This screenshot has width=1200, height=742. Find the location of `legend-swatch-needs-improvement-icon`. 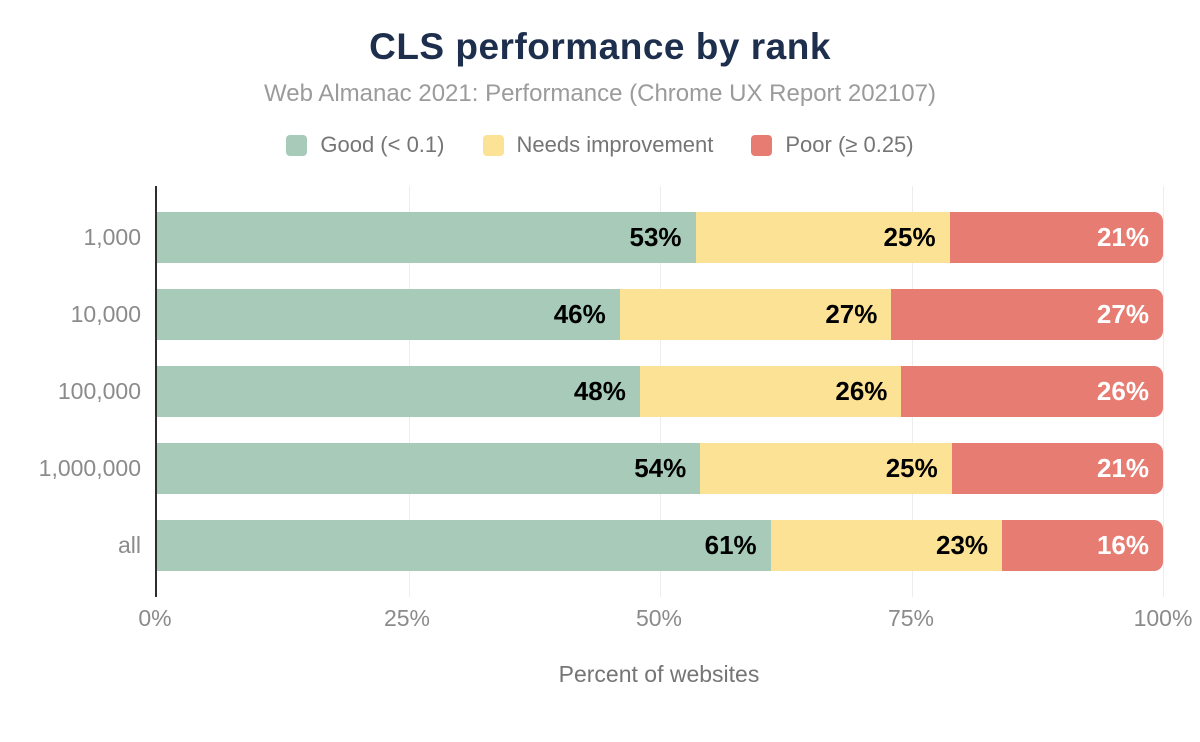

legend-swatch-needs-improvement-icon is located at coordinates (493, 145).